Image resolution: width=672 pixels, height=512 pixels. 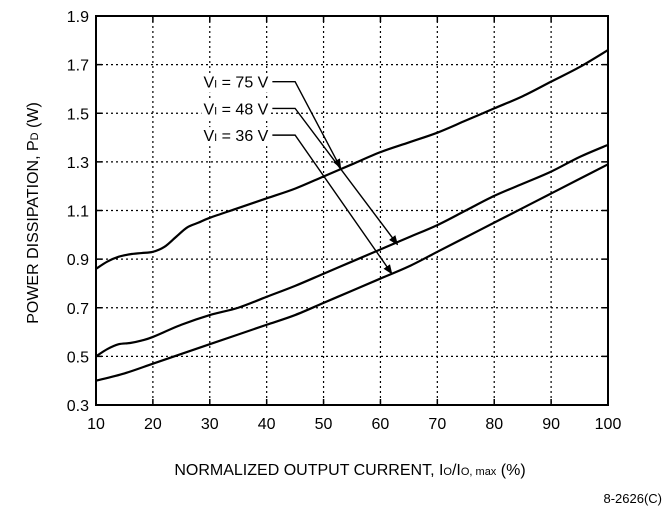 I want to click on y-tick-label: 0.3, so click(x=78, y=406).